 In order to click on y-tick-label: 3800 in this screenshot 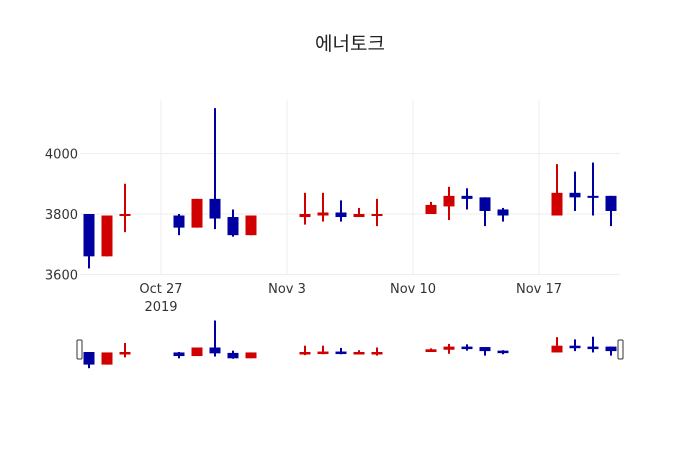, I will do `click(61, 215)`.